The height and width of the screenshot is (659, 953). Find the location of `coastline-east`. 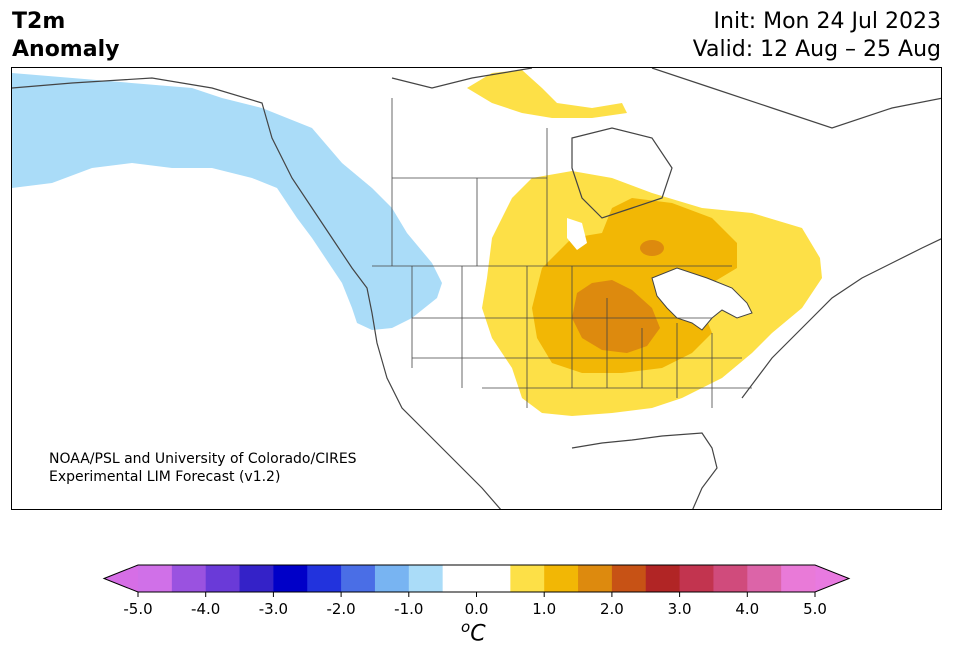

coastline-east is located at coordinates (841, 318).